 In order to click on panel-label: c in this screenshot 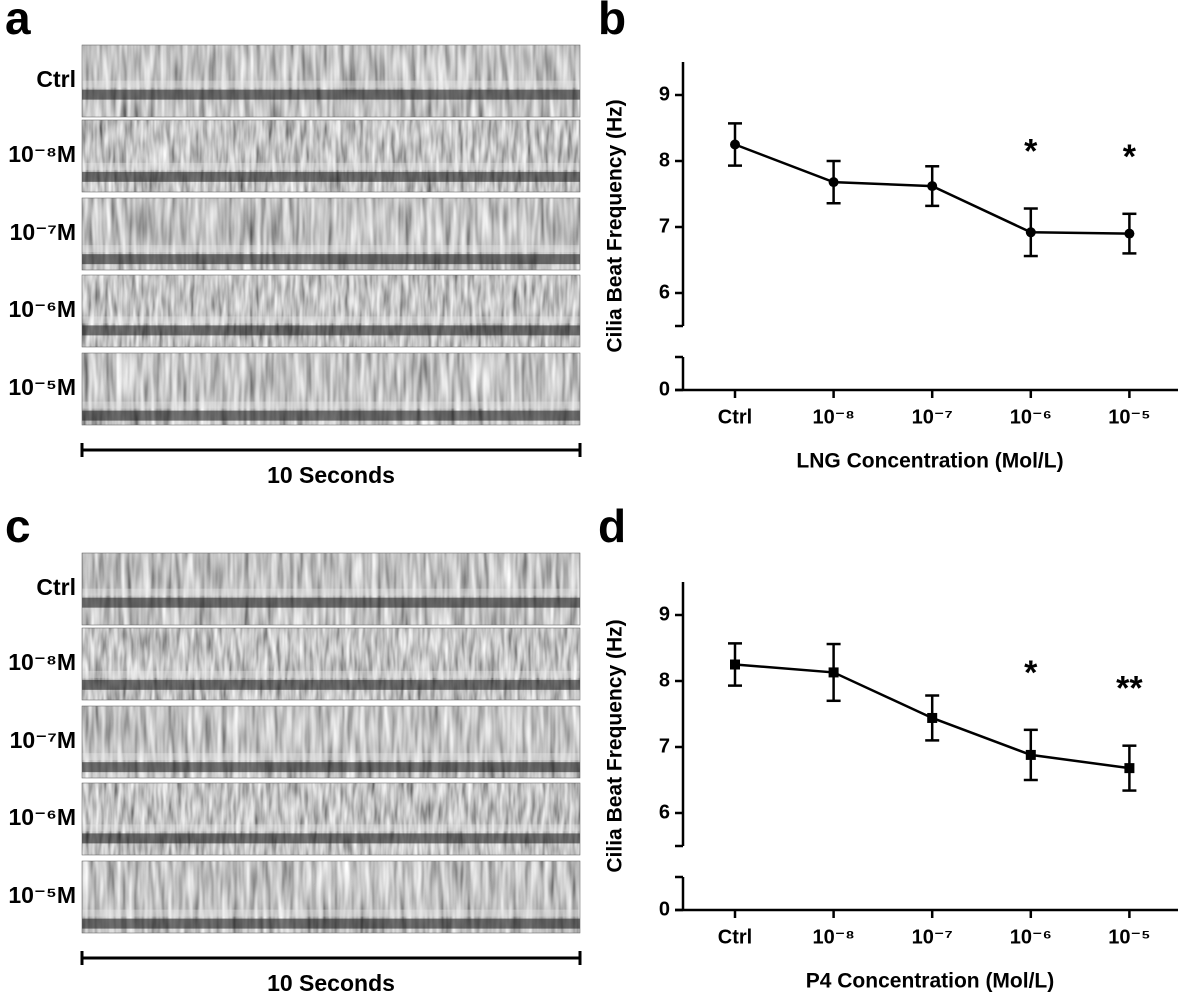, I will do `click(18, 526)`.